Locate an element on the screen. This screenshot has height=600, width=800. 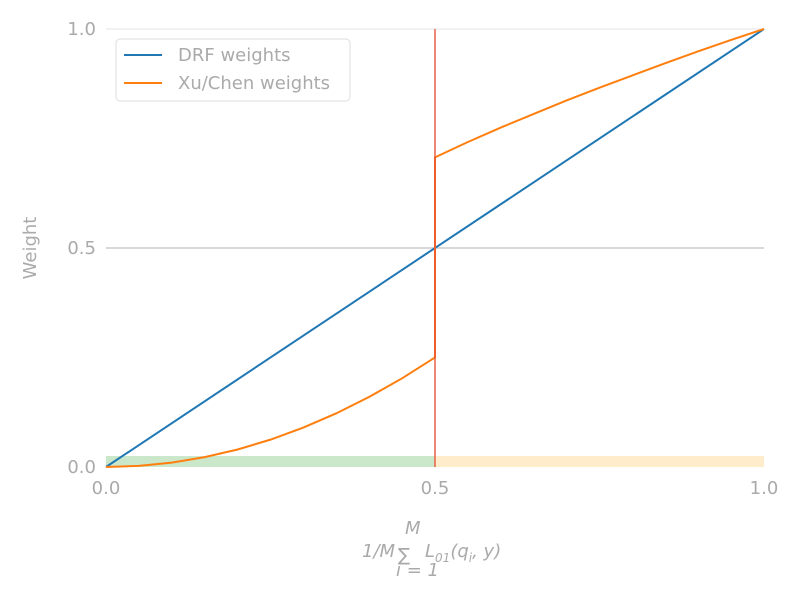
legend-box is located at coordinates (233, 70).